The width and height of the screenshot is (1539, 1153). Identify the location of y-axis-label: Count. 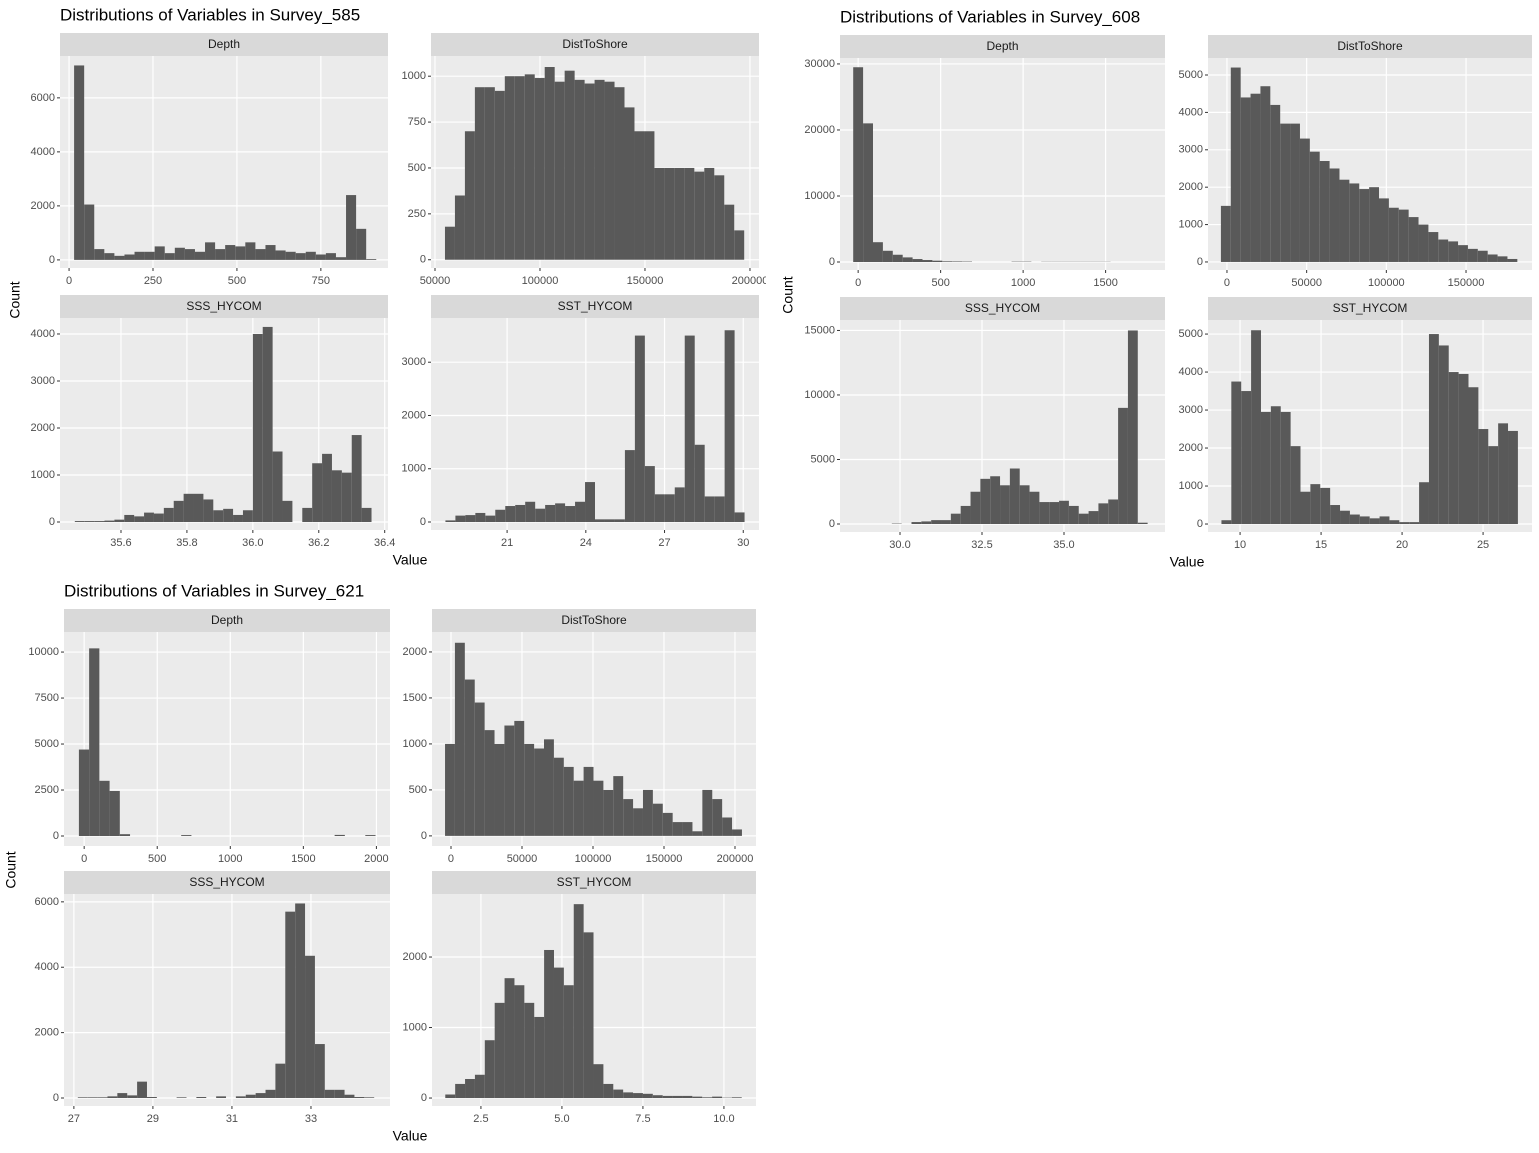
(788, 294).